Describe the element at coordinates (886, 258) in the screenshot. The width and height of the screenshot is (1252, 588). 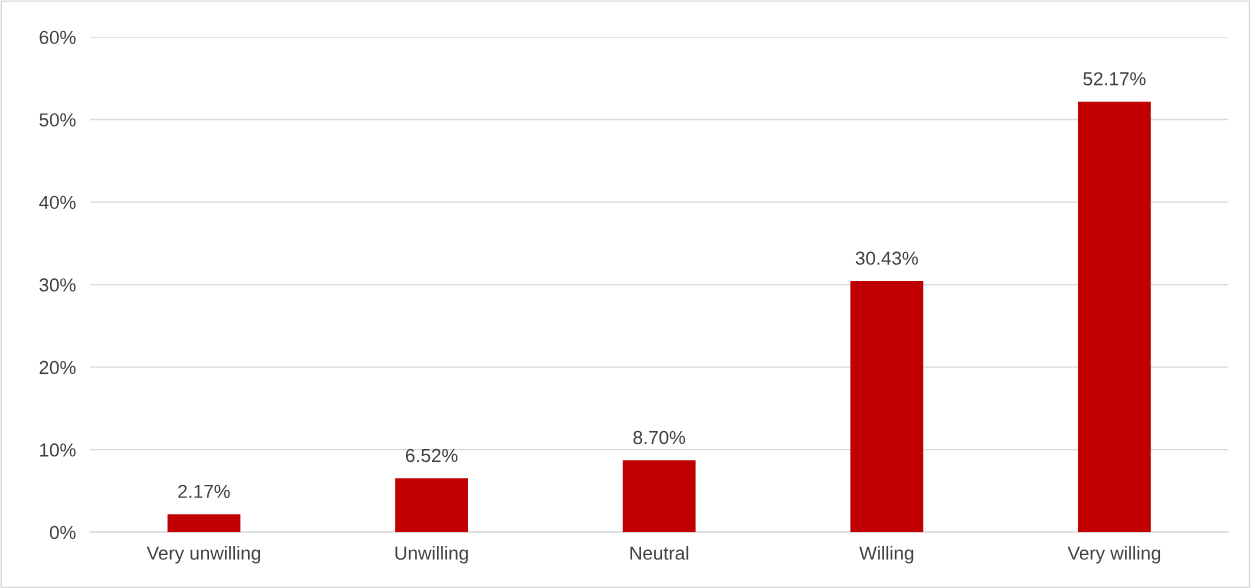
I see `data-label: 30.43%` at that location.